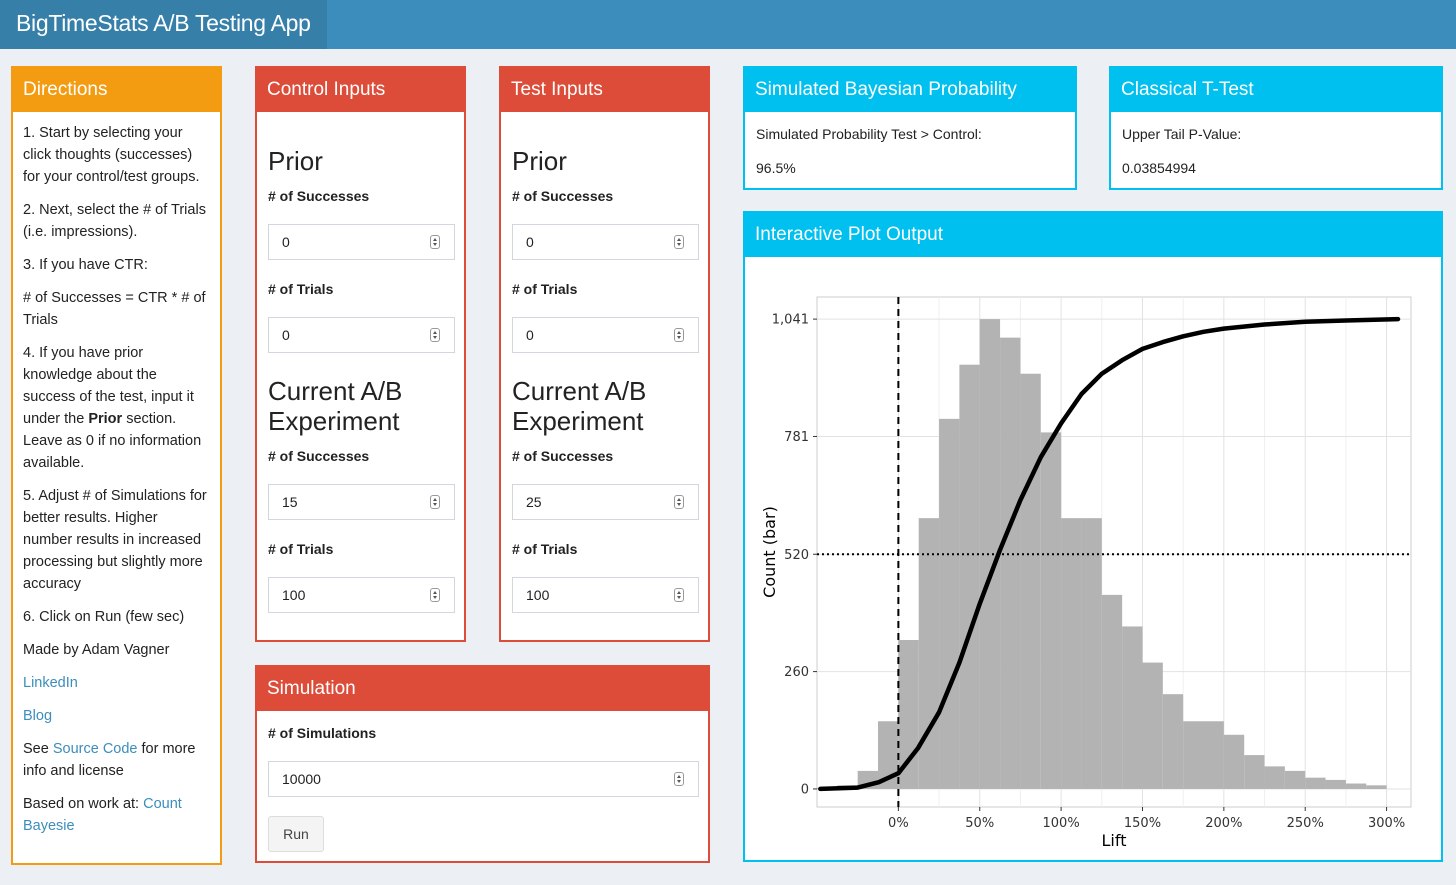  What do you see at coordinates (319, 456) in the screenshot?
I see `control-current-successes-label: # of Successes` at bounding box center [319, 456].